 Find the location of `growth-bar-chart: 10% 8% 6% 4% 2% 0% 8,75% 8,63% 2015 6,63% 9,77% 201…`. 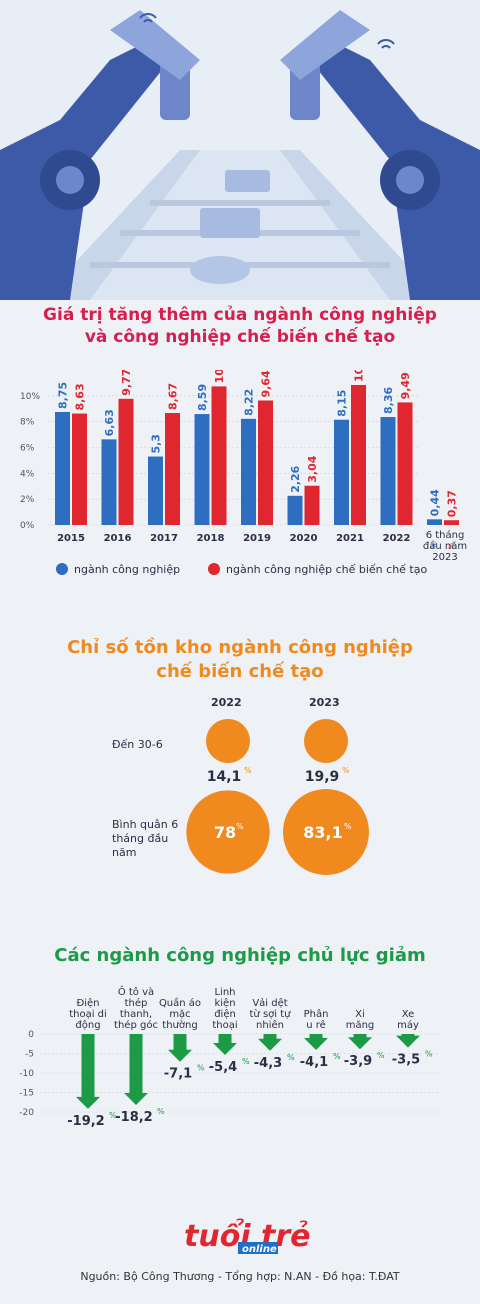

growth-bar-chart: 10% 8% 6% 4% 2% 0% 8,75% 8,63% 2015 6,63% 9,77% 201… is located at coordinates (243, 466).